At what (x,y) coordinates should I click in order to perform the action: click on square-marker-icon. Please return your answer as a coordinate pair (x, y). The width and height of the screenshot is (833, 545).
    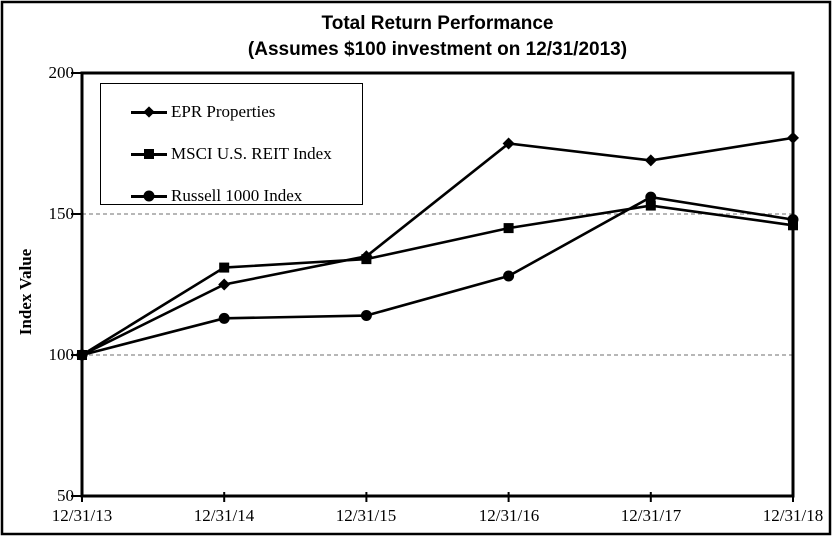
    Looking at the image, I should click on (149, 154).